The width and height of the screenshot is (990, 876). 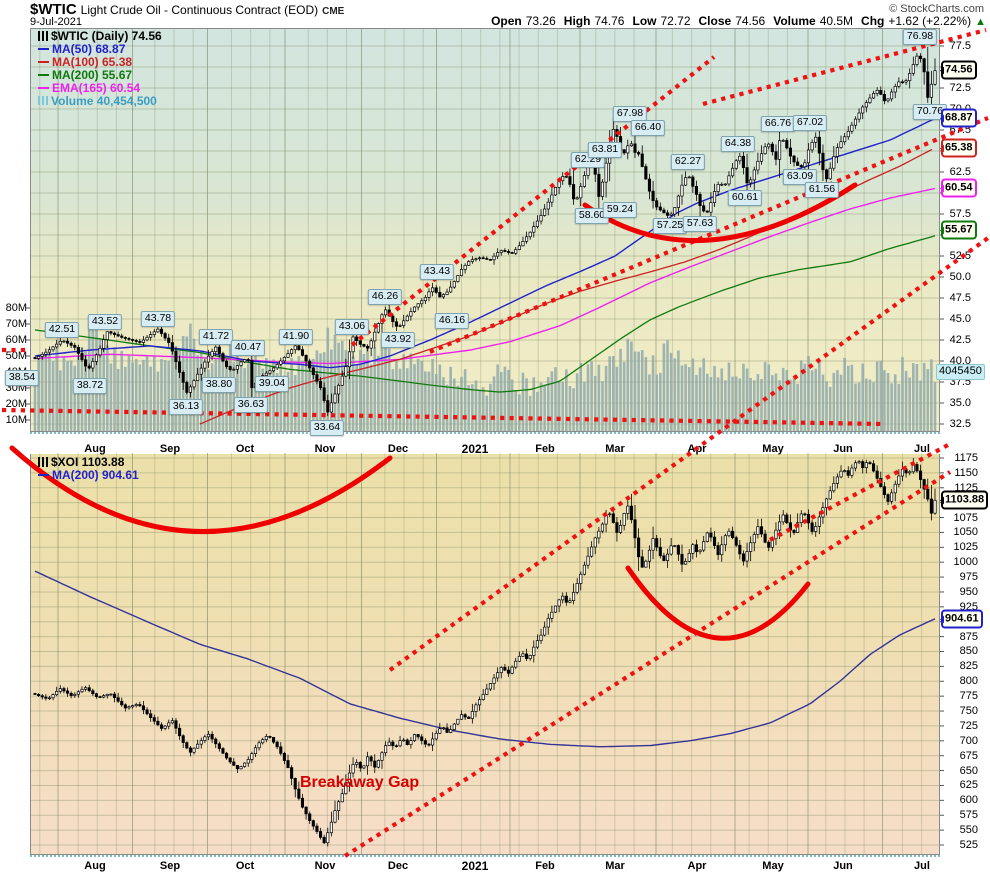 I want to click on quote-value: 74.56, so click(x=750, y=21).